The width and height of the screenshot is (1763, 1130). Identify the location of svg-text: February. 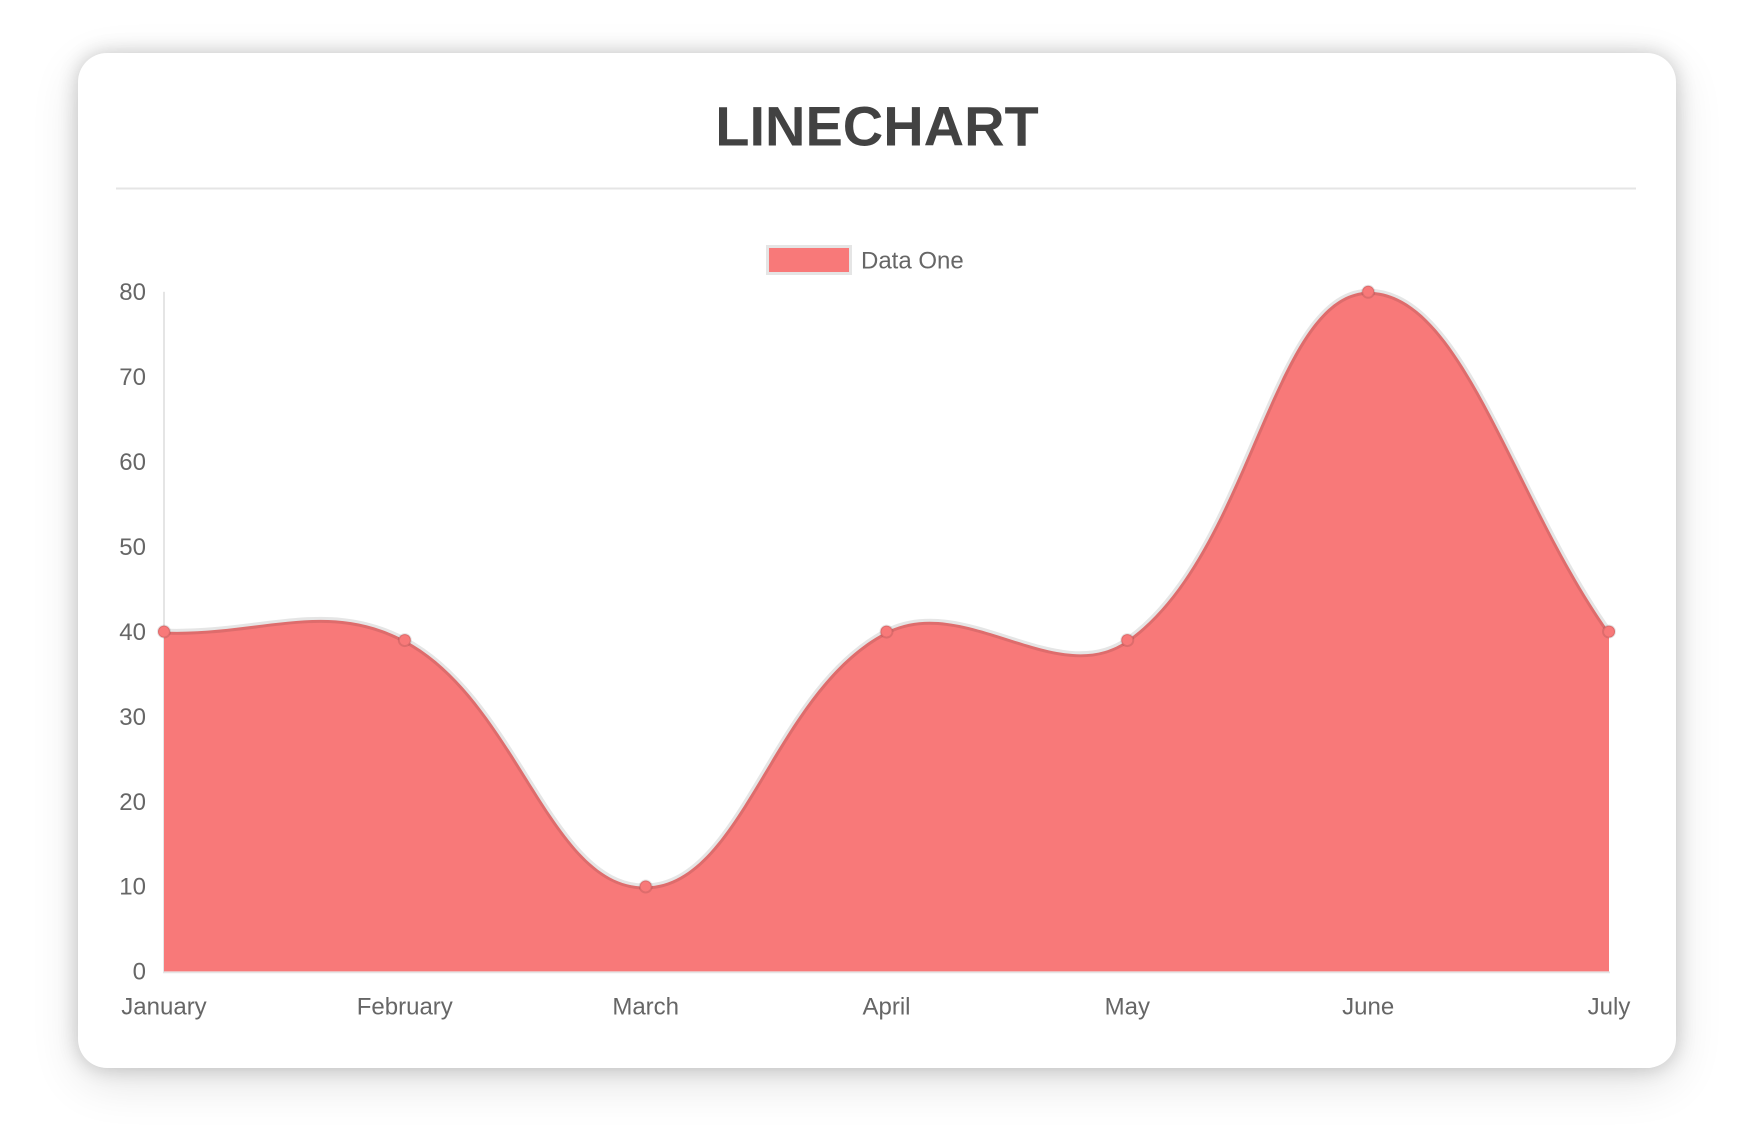
(405, 1006).